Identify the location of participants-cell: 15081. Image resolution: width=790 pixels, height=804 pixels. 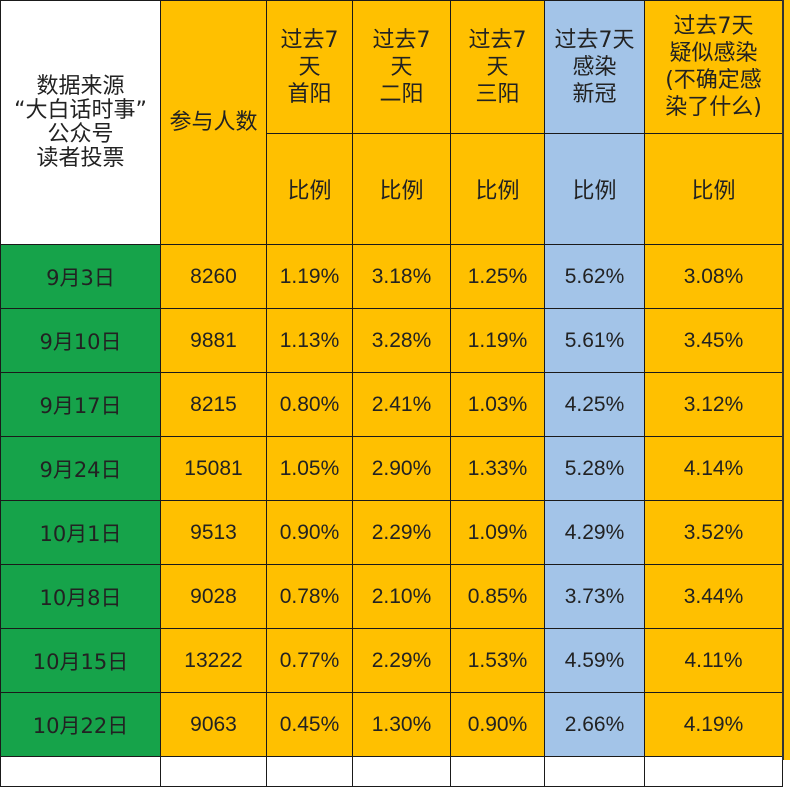
(213, 468).